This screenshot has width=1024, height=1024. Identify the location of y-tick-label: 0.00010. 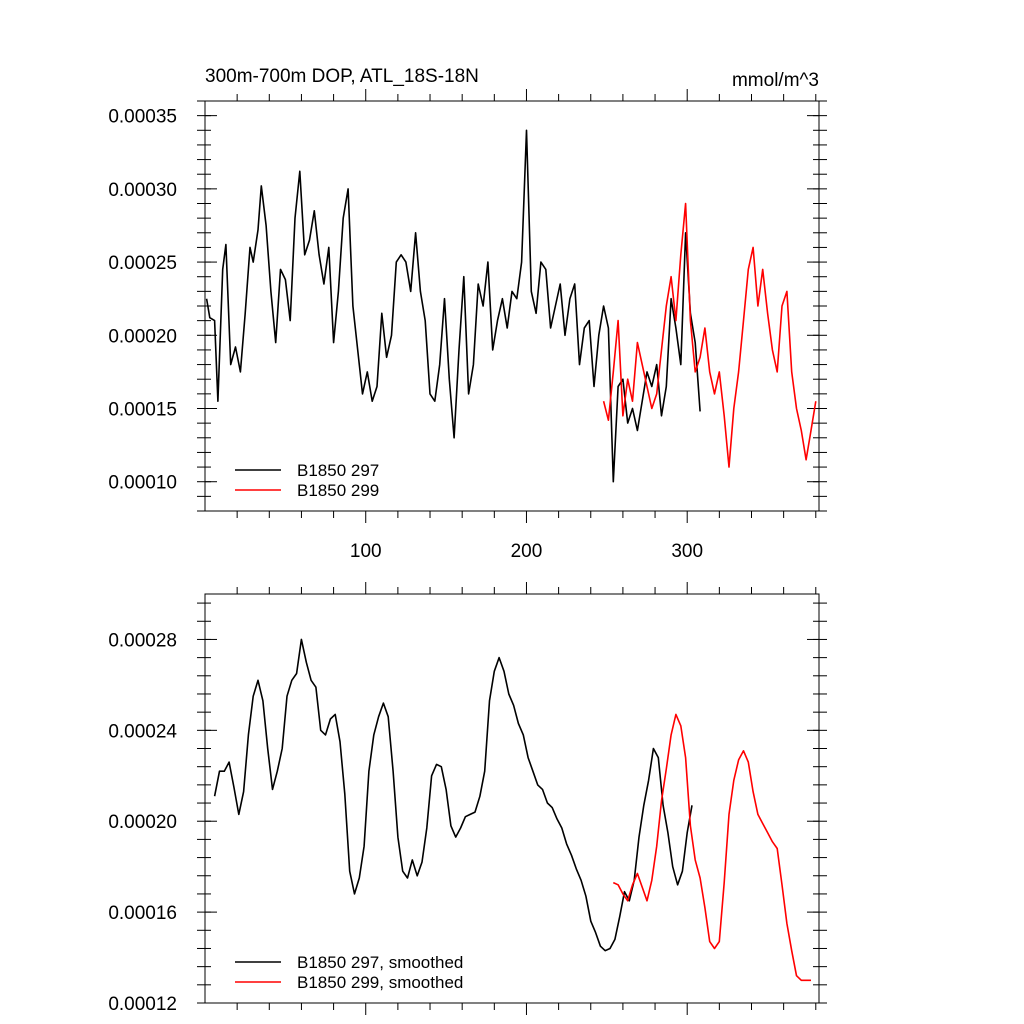
(142, 483).